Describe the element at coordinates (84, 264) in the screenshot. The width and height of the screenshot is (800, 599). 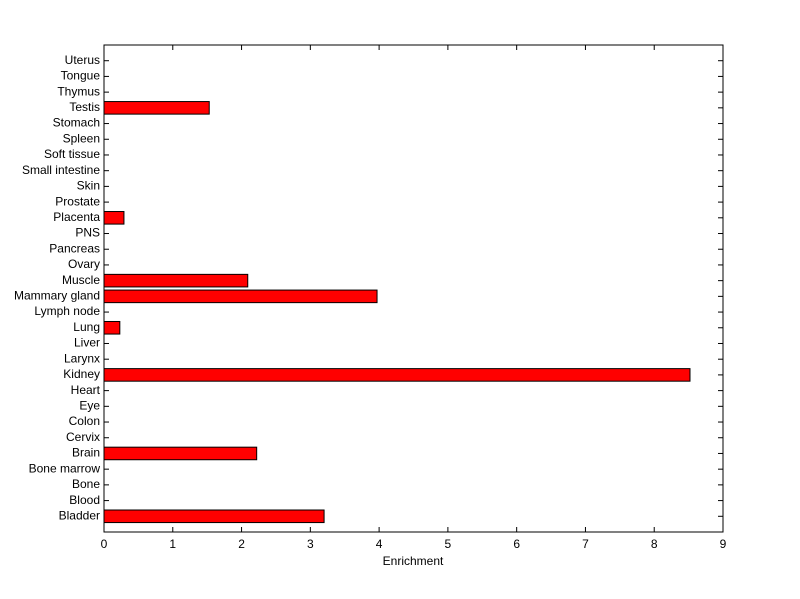
I see `y-tick-label: Ovary` at that location.